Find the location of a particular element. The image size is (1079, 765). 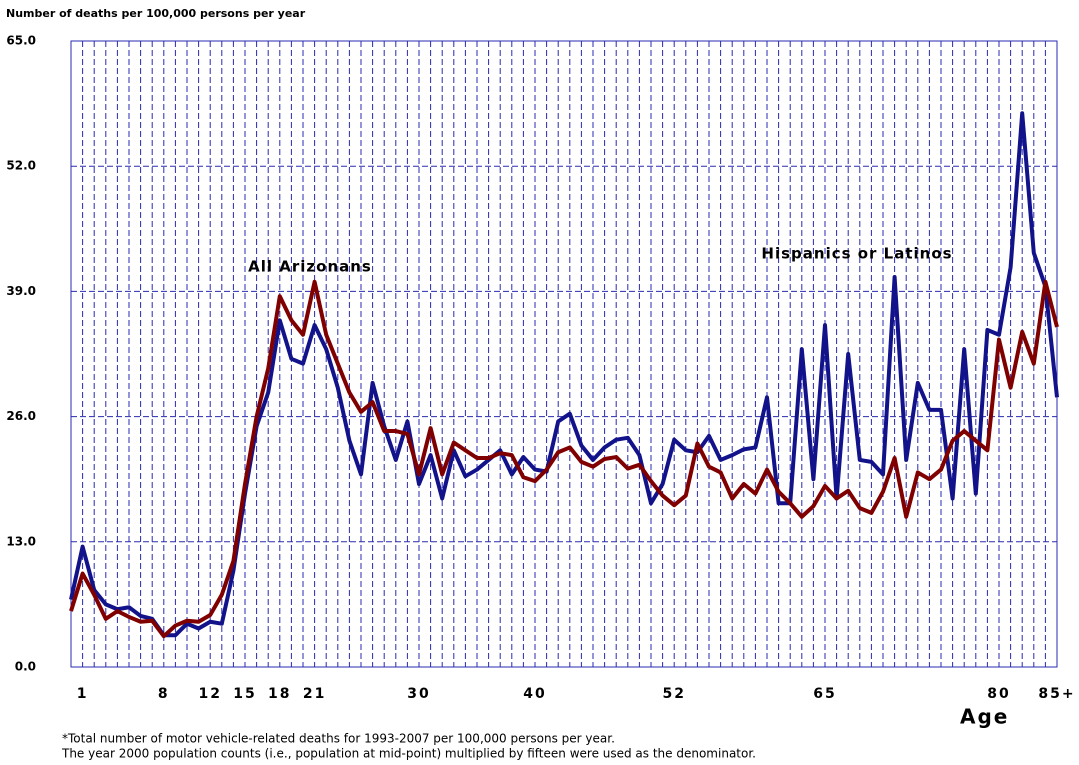

x-tick-label: 21 is located at coordinates (314, 694).